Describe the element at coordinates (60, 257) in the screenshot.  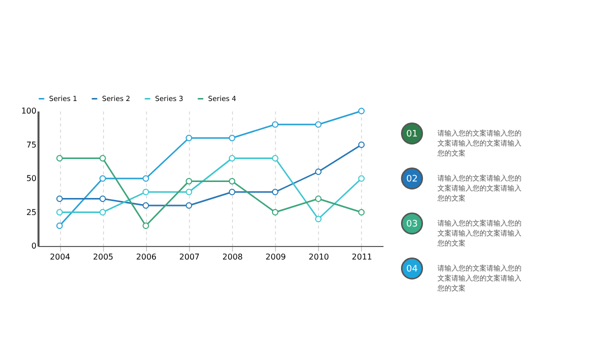
I see `x-tick-label: 2004` at that location.